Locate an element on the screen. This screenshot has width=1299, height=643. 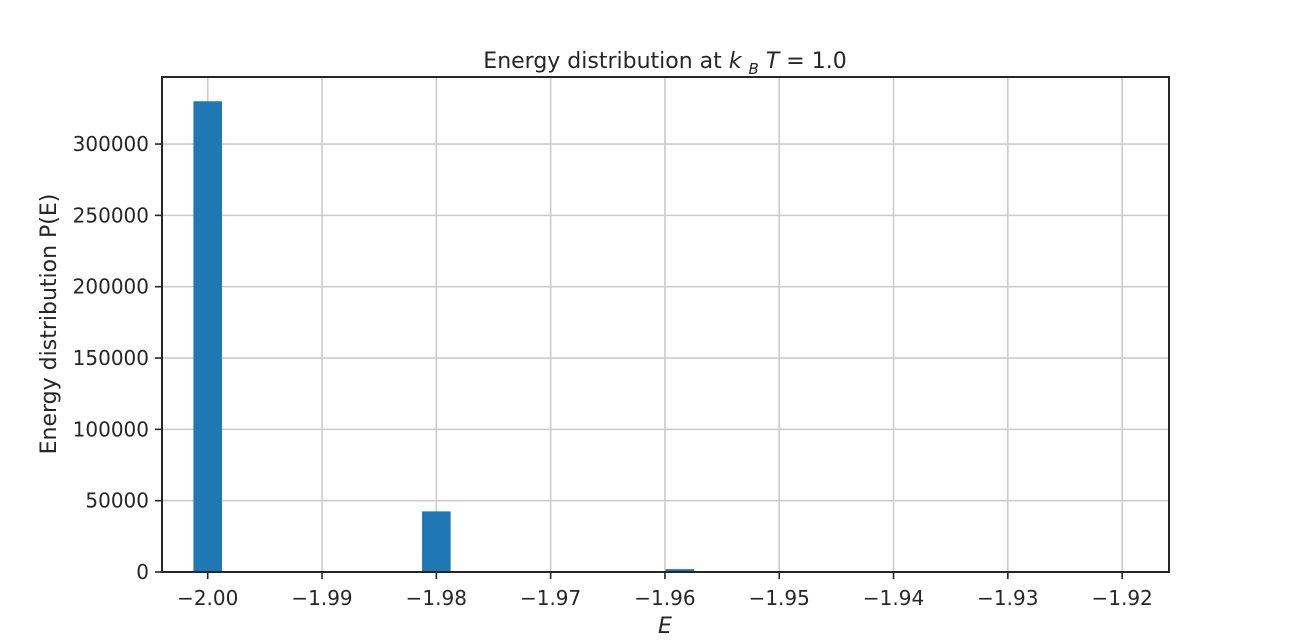
x-tick-label: −1.93 is located at coordinates (1007, 598).